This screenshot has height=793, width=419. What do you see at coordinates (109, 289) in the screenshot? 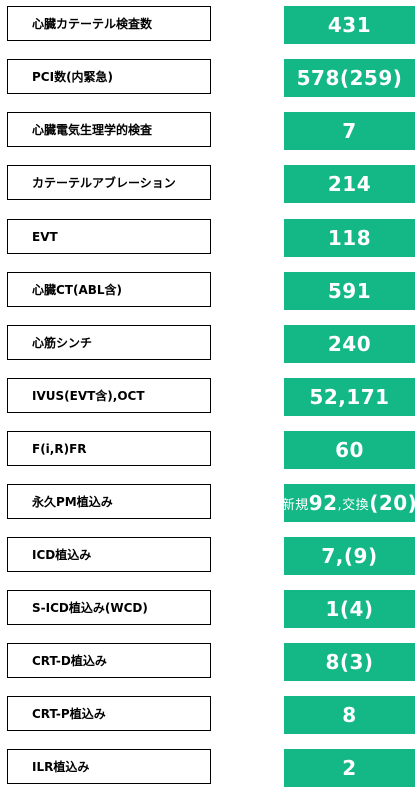
I see `stat-label: 心臓CT(ABL含)` at bounding box center [109, 289].